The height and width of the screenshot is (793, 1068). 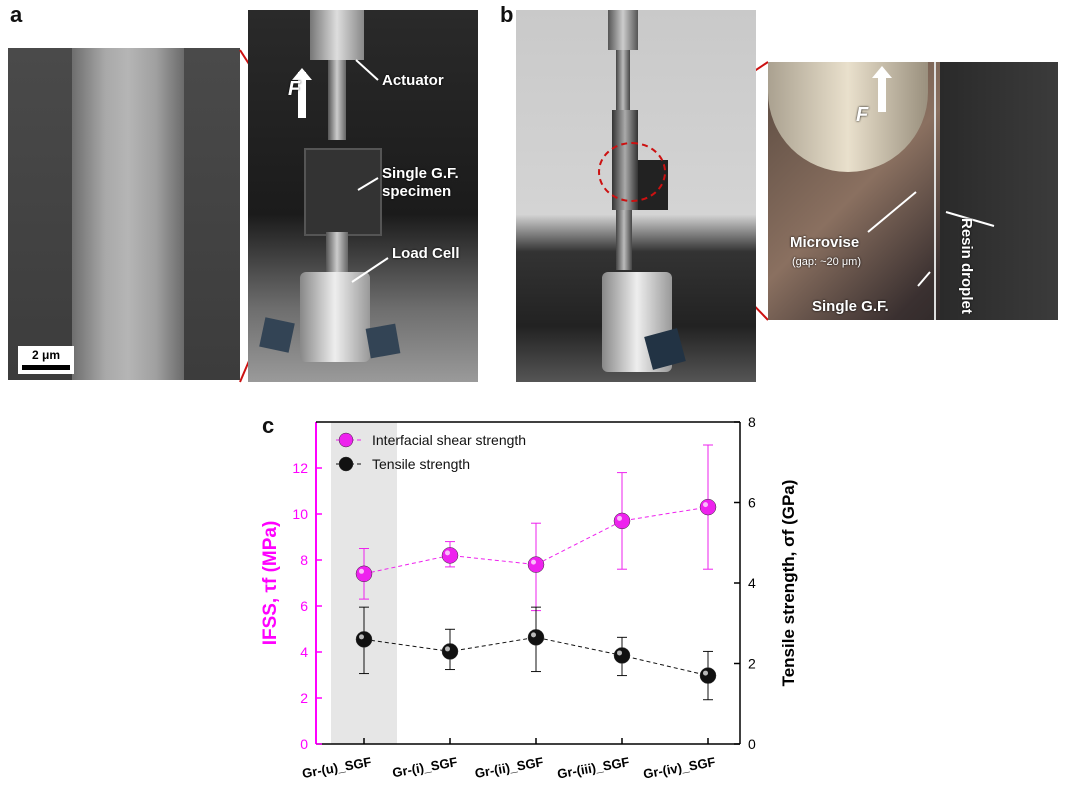 What do you see at coordinates (509, 767) in the screenshot?
I see `x-tick-label: Gr-(ii)_SGF` at bounding box center [509, 767].